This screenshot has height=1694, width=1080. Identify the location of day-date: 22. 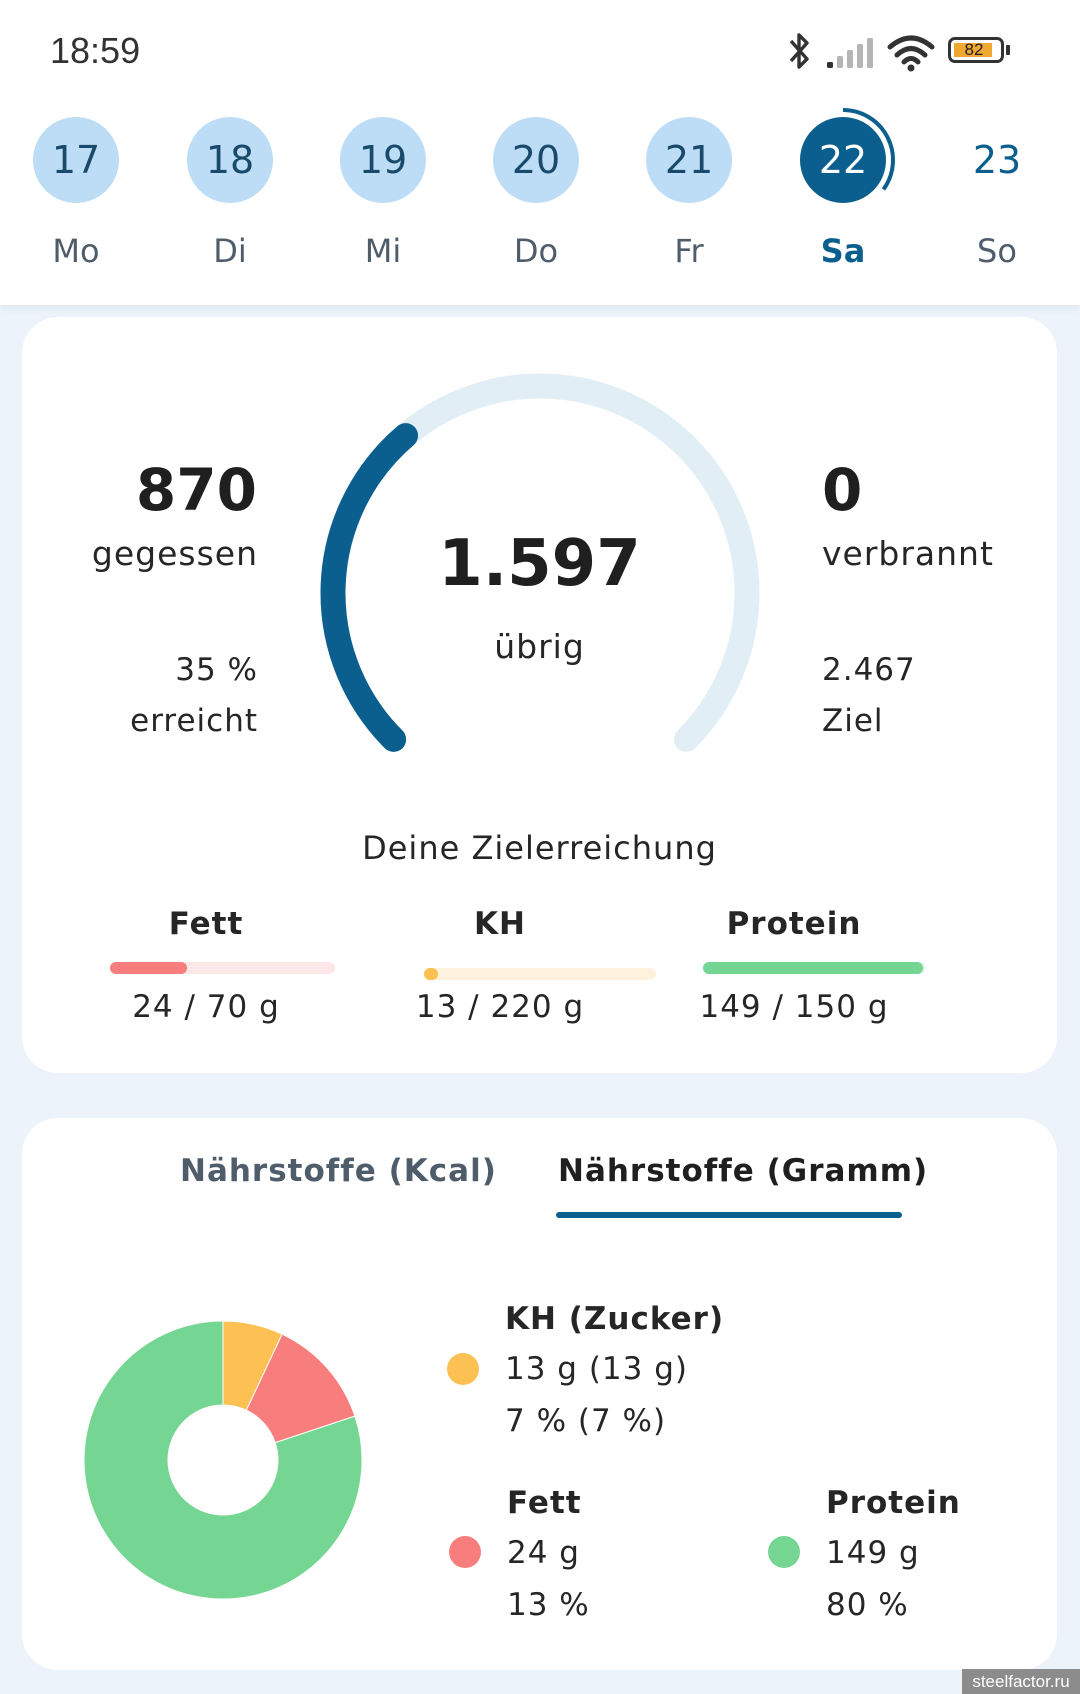
(843, 160).